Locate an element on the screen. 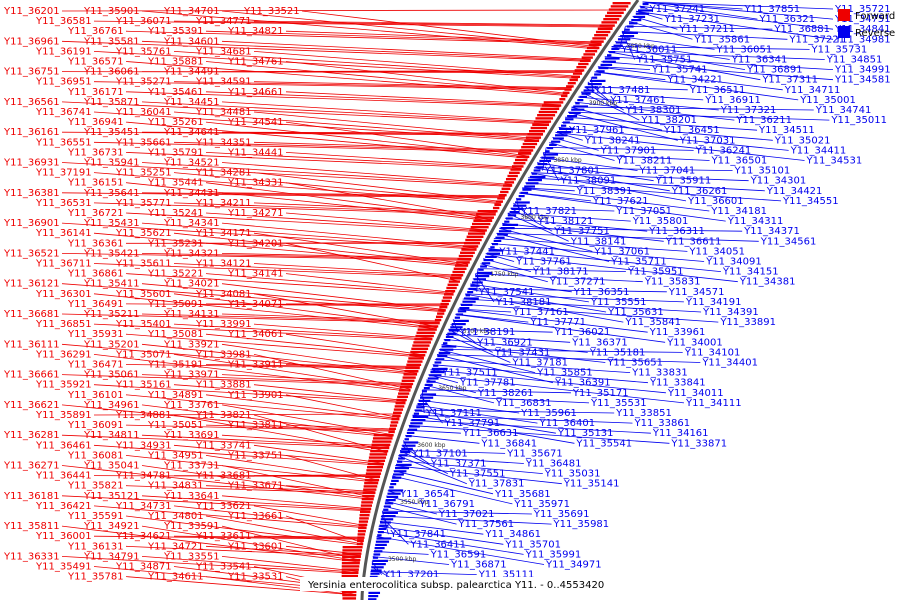 Image resolution: width=900 pixels, height=600 pixels. scale-tick-label: 3650 kbp is located at coordinates (452, 388).